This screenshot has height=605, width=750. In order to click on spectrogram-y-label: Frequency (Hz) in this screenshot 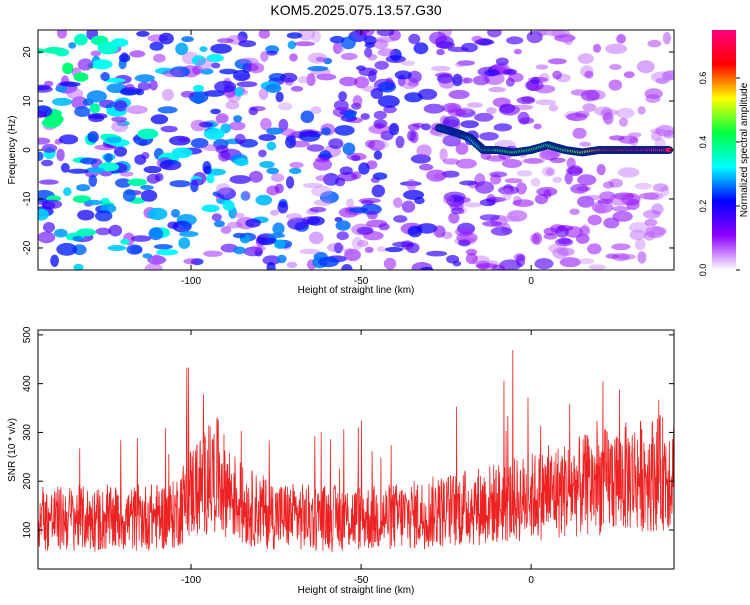, I will do `click(12, 150)`.